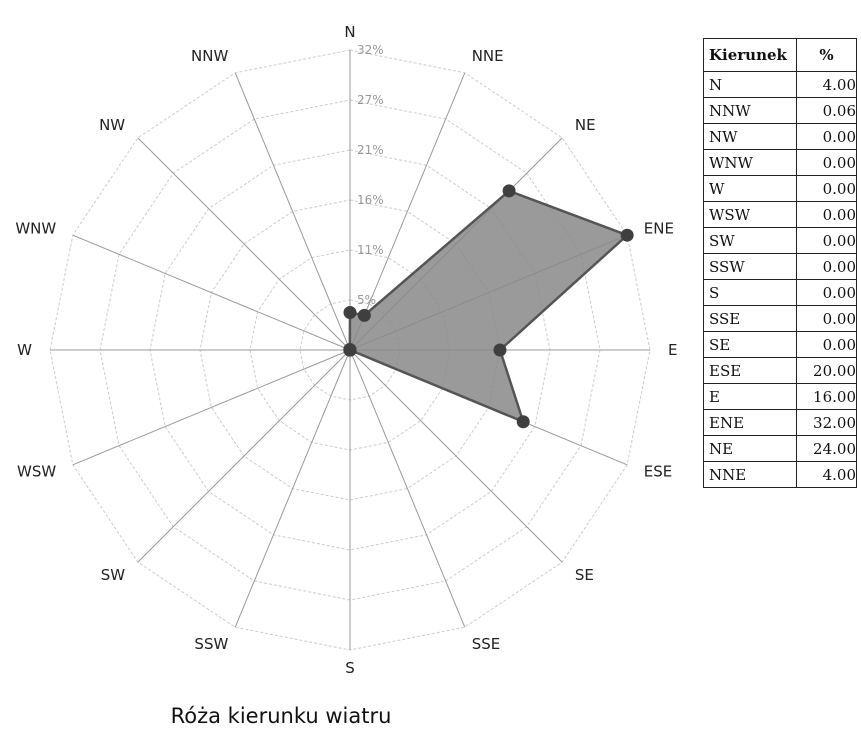 The width and height of the screenshot is (861, 733). Describe the element at coordinates (281, 716) in the screenshot. I see `chart-title: Róża kierunku wiatru` at that location.